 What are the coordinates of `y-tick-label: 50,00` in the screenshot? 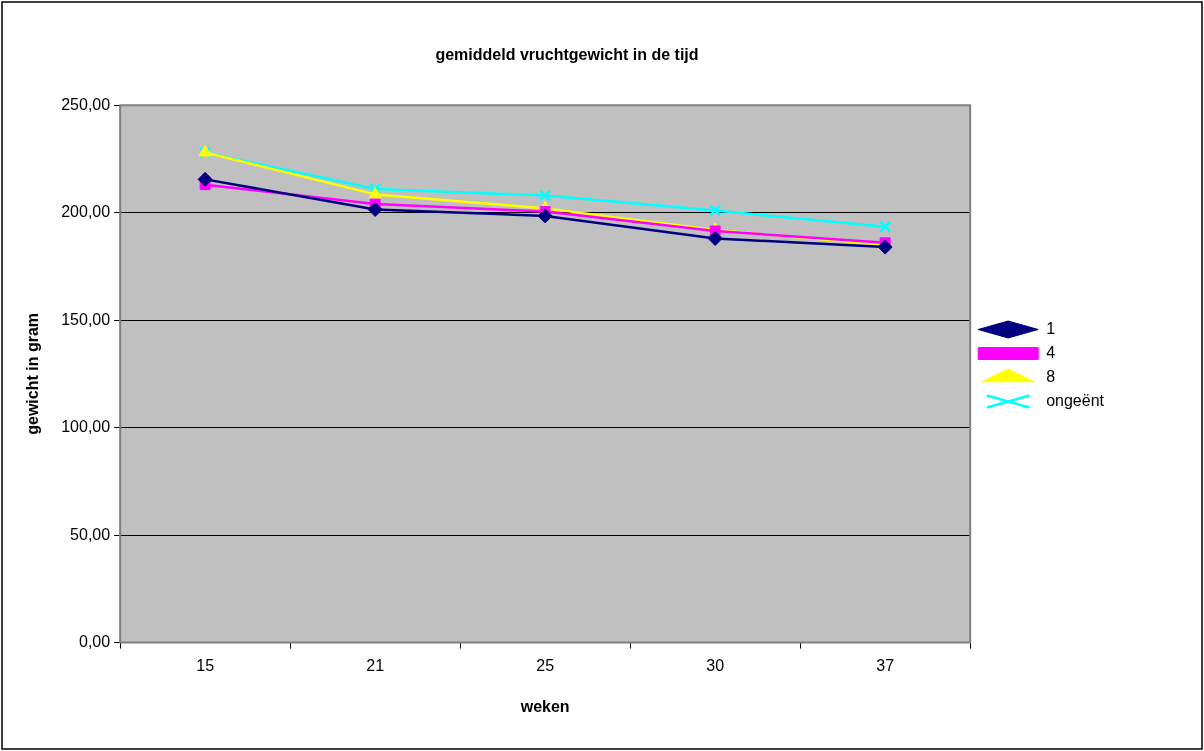 It's located at (90, 534).